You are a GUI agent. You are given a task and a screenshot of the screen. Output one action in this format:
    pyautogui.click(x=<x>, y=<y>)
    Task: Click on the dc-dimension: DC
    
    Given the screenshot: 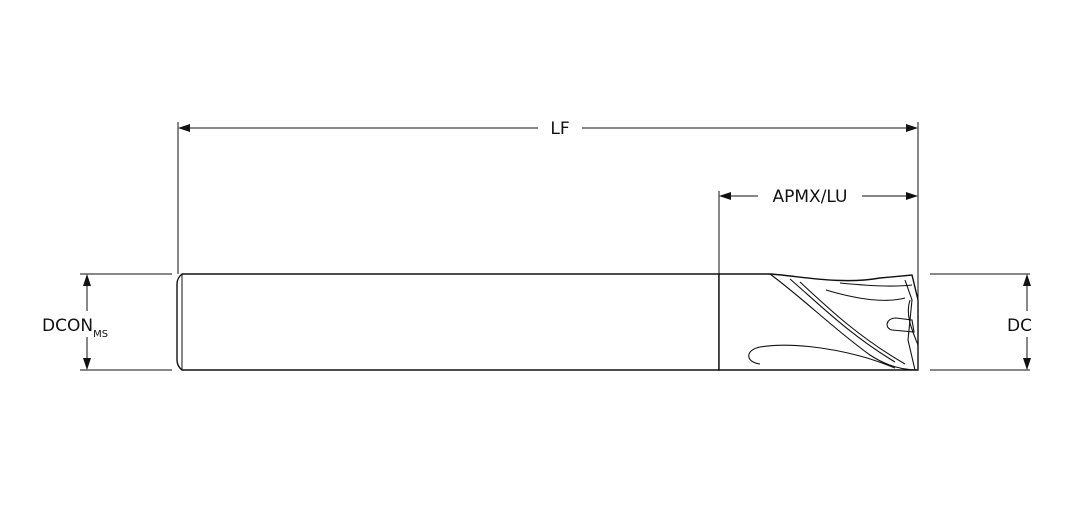 What is the action you would take?
    pyautogui.click(x=1019, y=322)
    